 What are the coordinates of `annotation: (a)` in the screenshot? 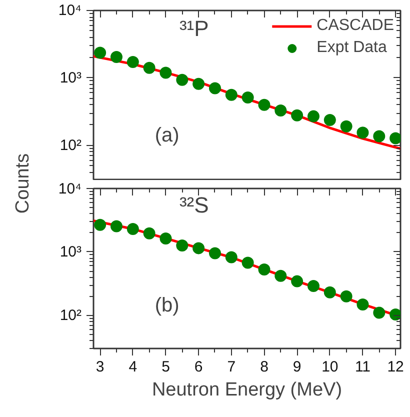 It's located at (167, 135).